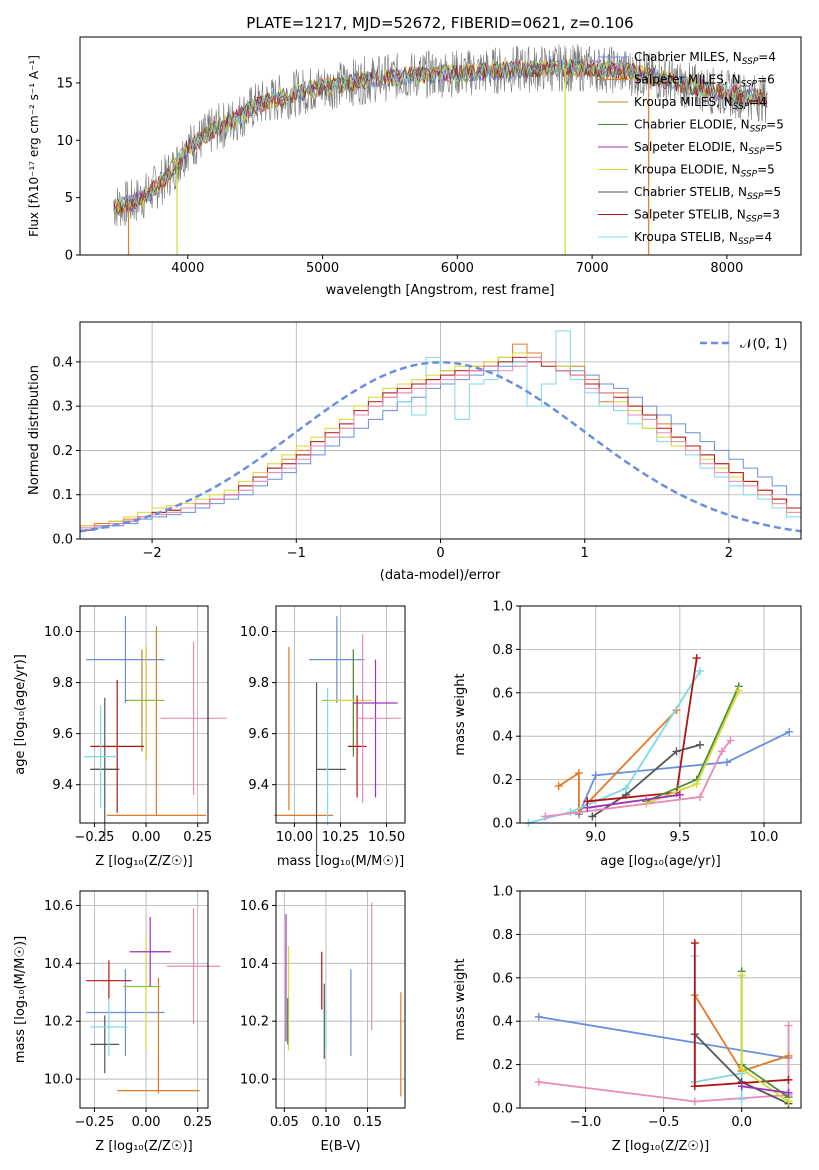 The image size is (819, 1170). What do you see at coordinates (386, 837) in the screenshot?
I see `x-tick-label: 10.50` at bounding box center [386, 837].